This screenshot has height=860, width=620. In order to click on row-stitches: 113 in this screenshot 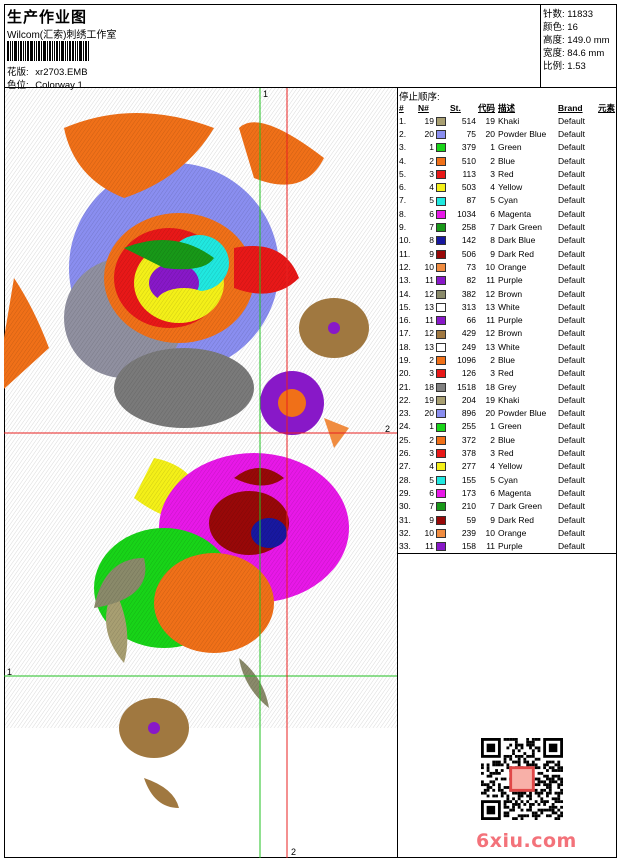, I will do `click(469, 173)`.